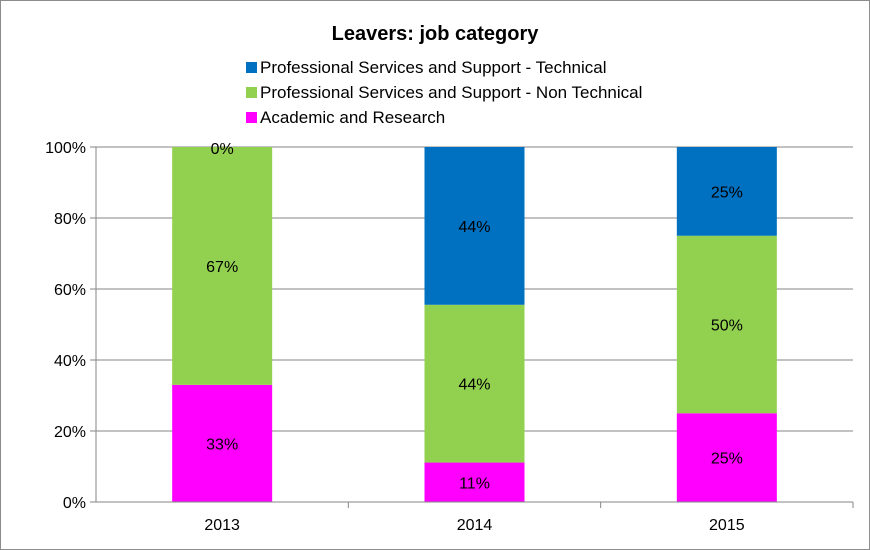 The height and width of the screenshot is (550, 870). I want to click on y-tick-label: 0%, so click(74, 503).